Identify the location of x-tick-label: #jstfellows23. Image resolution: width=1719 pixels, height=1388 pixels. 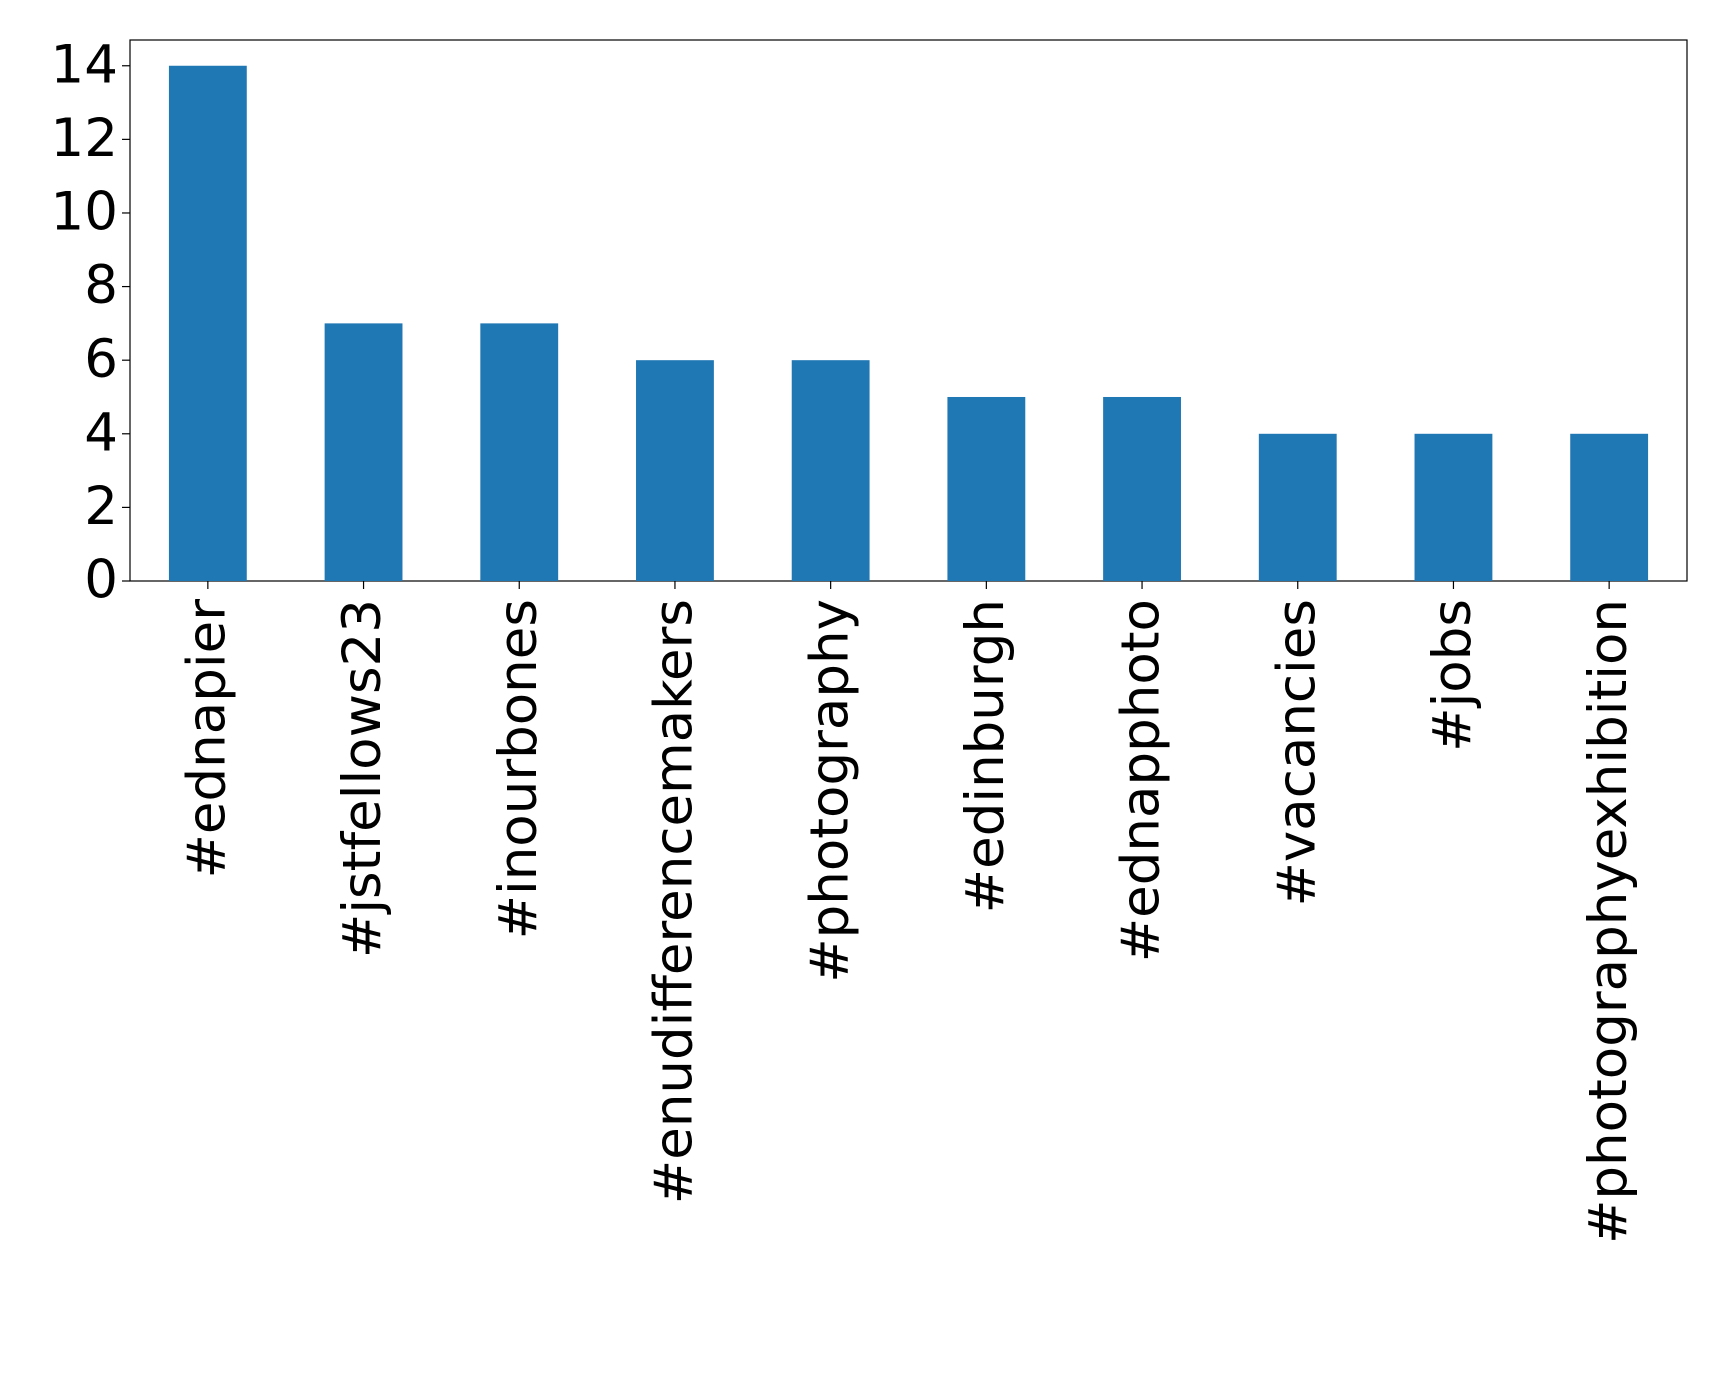
(362, 778).